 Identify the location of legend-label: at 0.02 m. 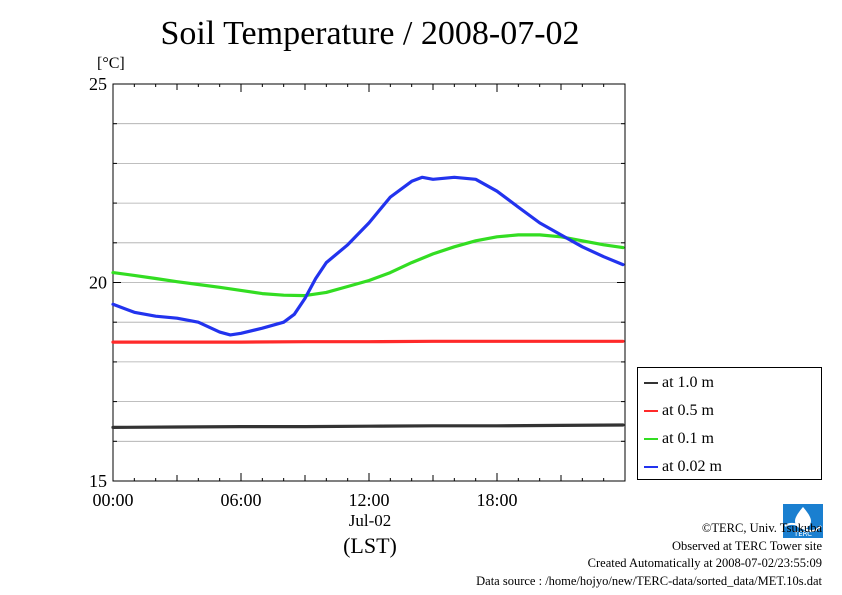
(692, 466).